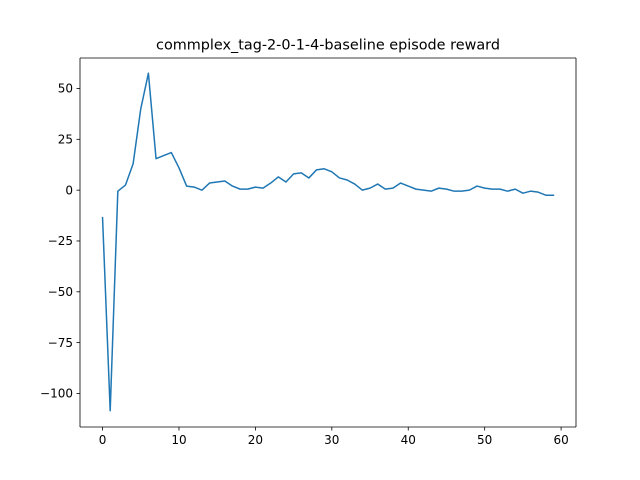 Image resolution: width=640 pixels, height=480 pixels. Describe the element at coordinates (331, 440) in the screenshot. I see `x-tick-label: 30` at that location.